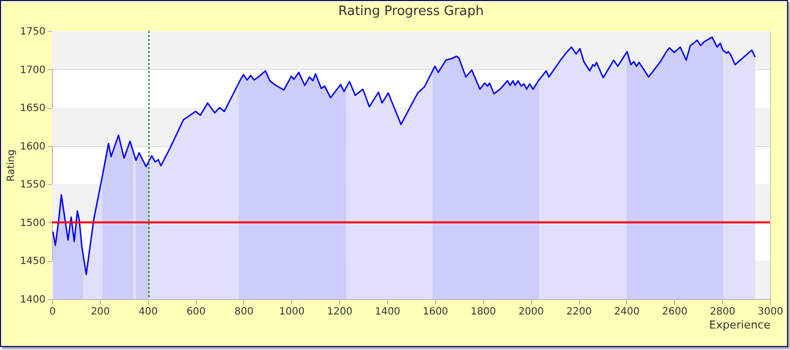 The width and height of the screenshot is (790, 350). I want to click on y-axis-title: Rating, so click(12, 165).